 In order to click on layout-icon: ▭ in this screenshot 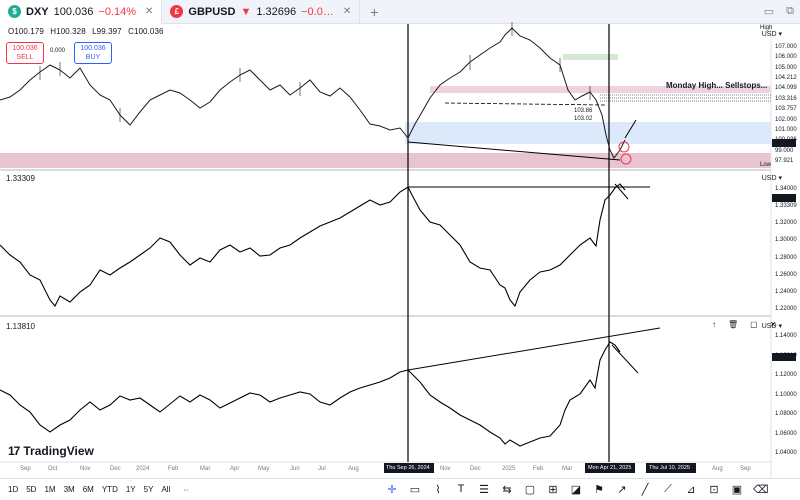, I will do `click(769, 12)`.